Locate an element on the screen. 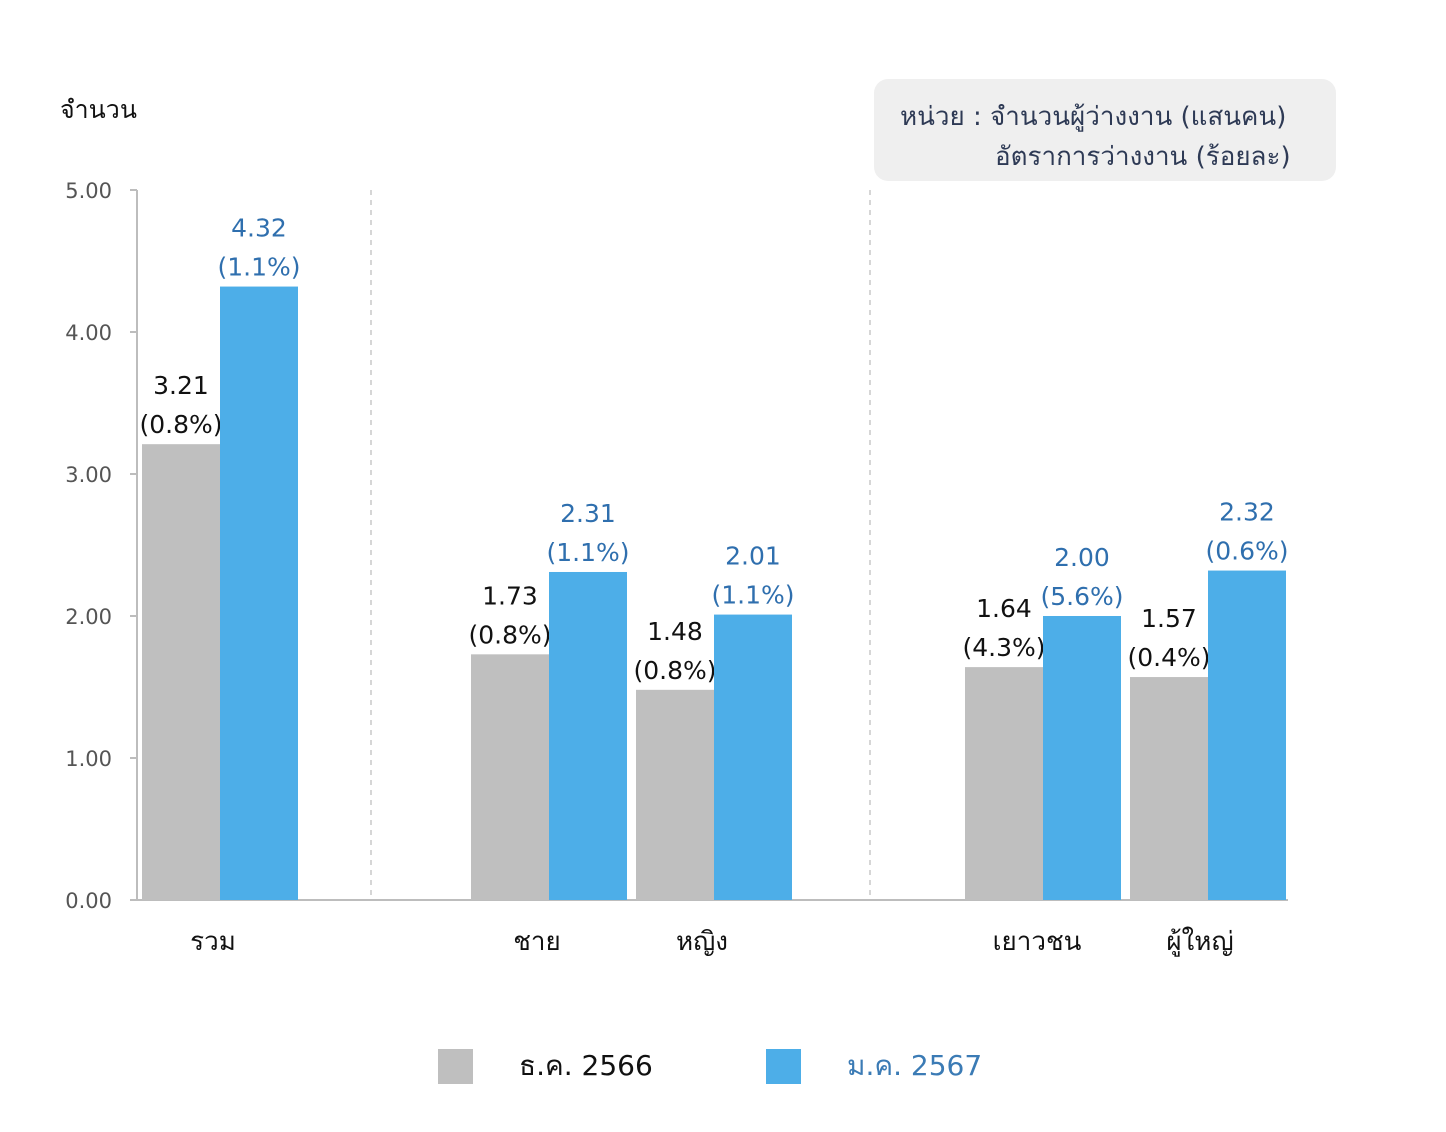 The height and width of the screenshot is (1132, 1446). data-label-rate: (4.3%) is located at coordinates (1003, 647).